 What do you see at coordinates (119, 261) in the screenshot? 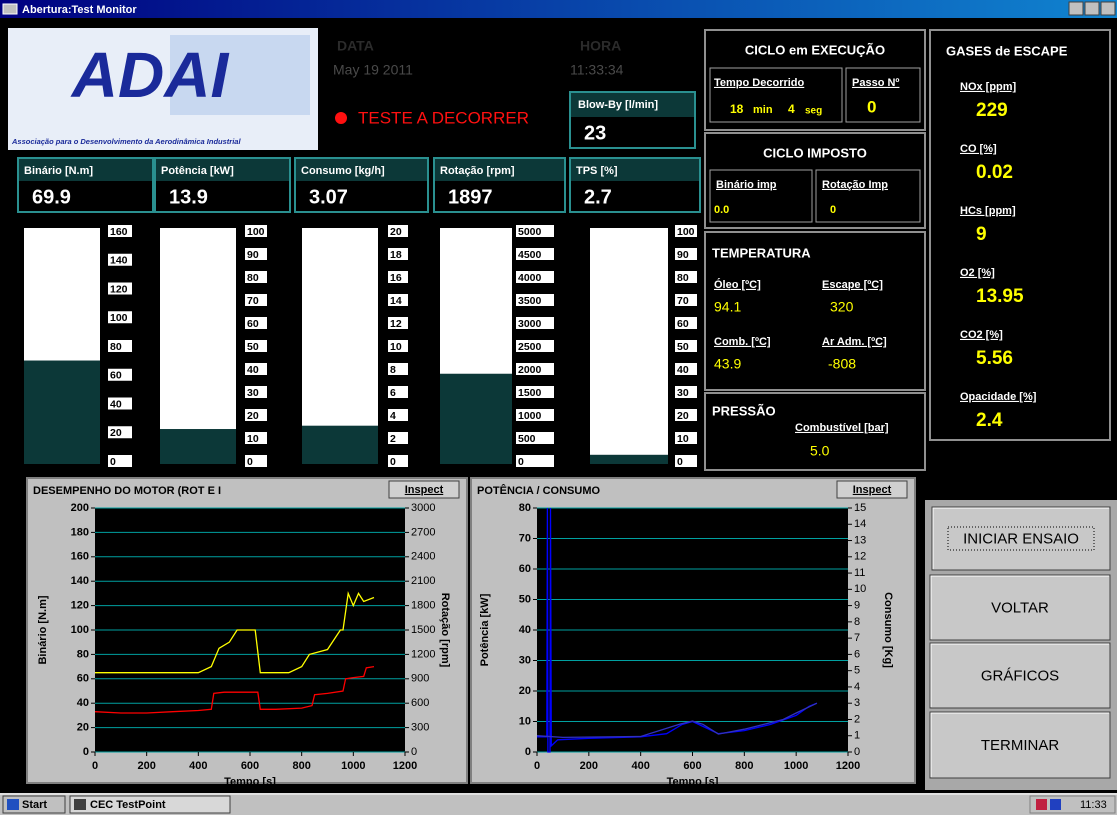
I see `gauge-tick-label: 140` at bounding box center [119, 261].